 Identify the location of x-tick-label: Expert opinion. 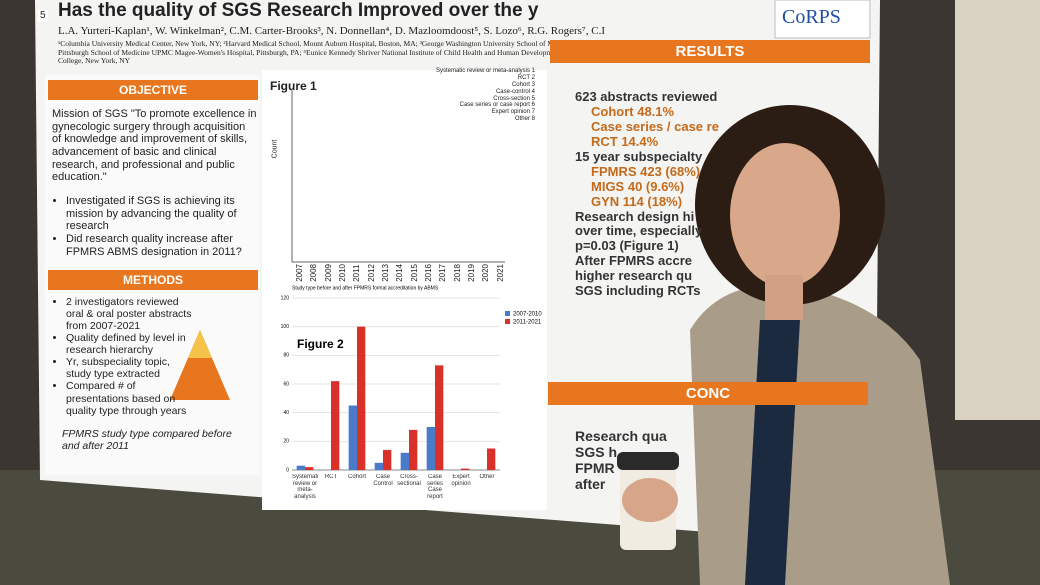
(461, 480).